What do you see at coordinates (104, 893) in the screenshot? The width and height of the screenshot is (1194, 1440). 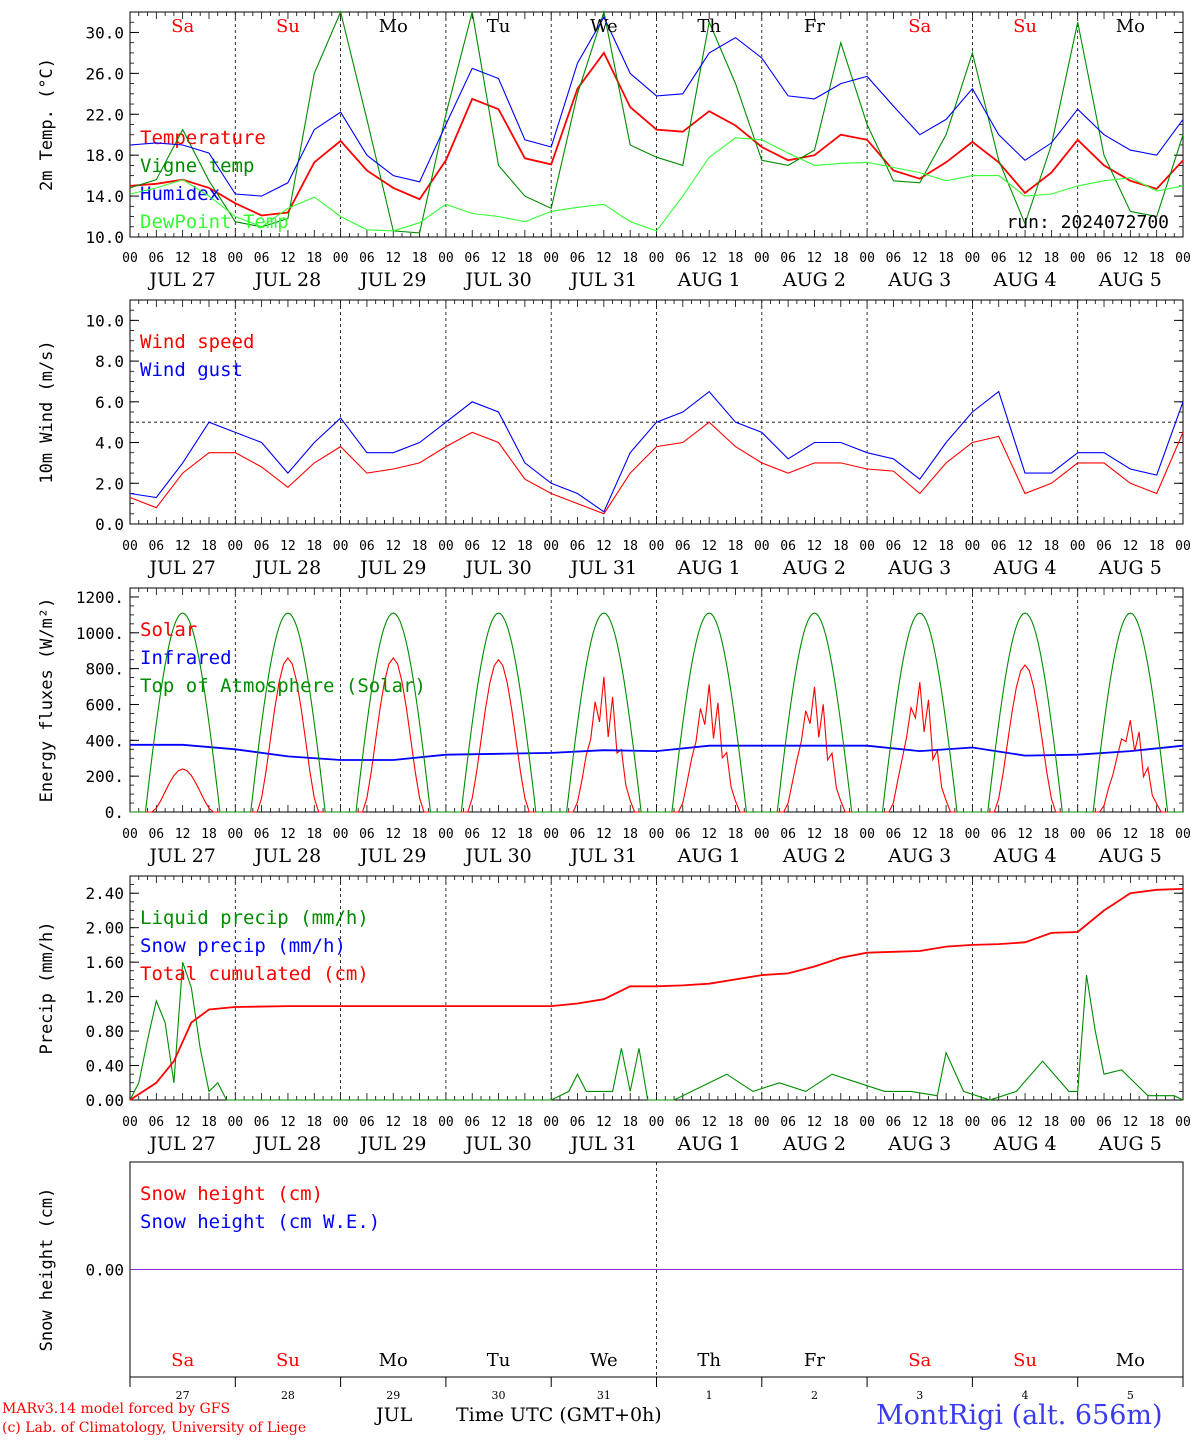 I see `y-tick-label: 2.40` at bounding box center [104, 893].